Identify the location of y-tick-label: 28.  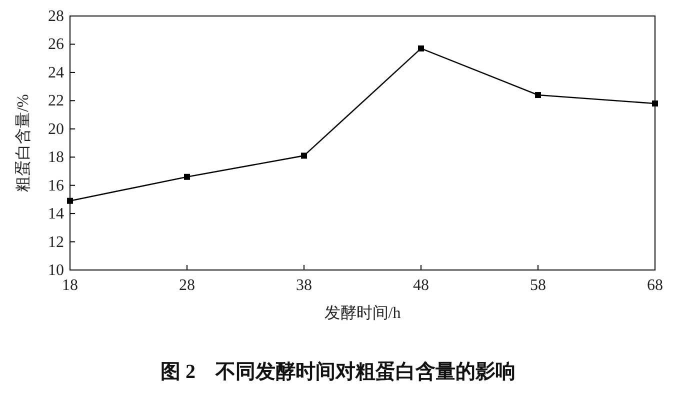
(56, 16).